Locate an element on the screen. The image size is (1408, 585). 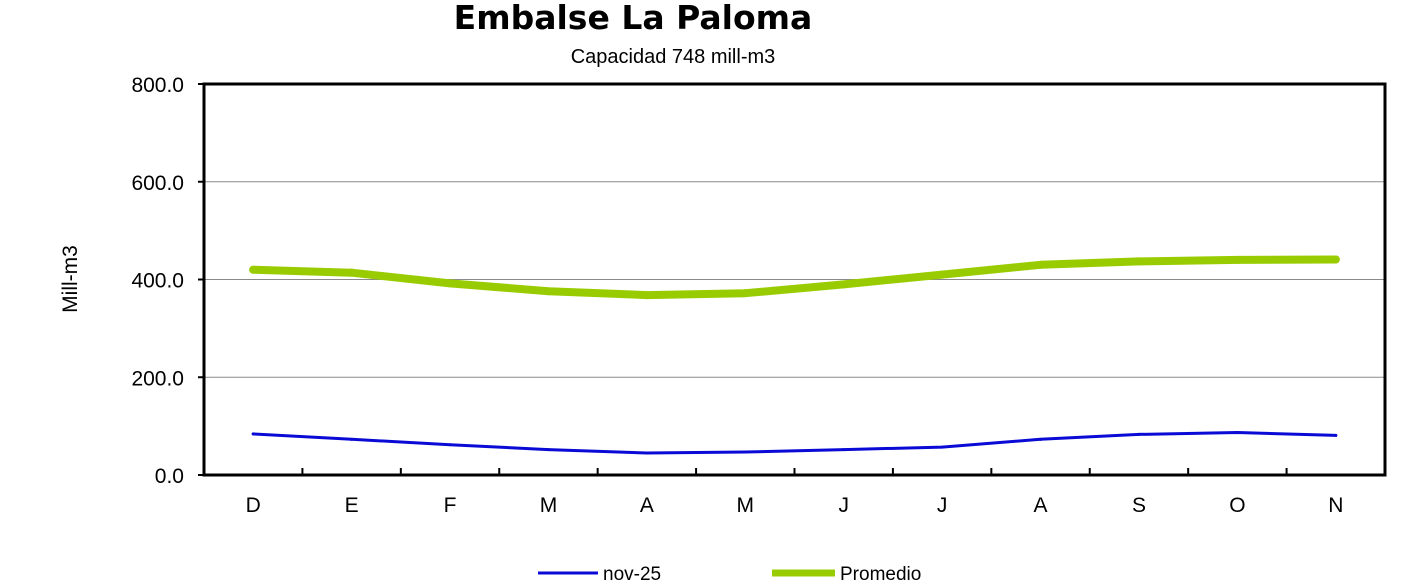
series-line-promedio is located at coordinates (794, 277).